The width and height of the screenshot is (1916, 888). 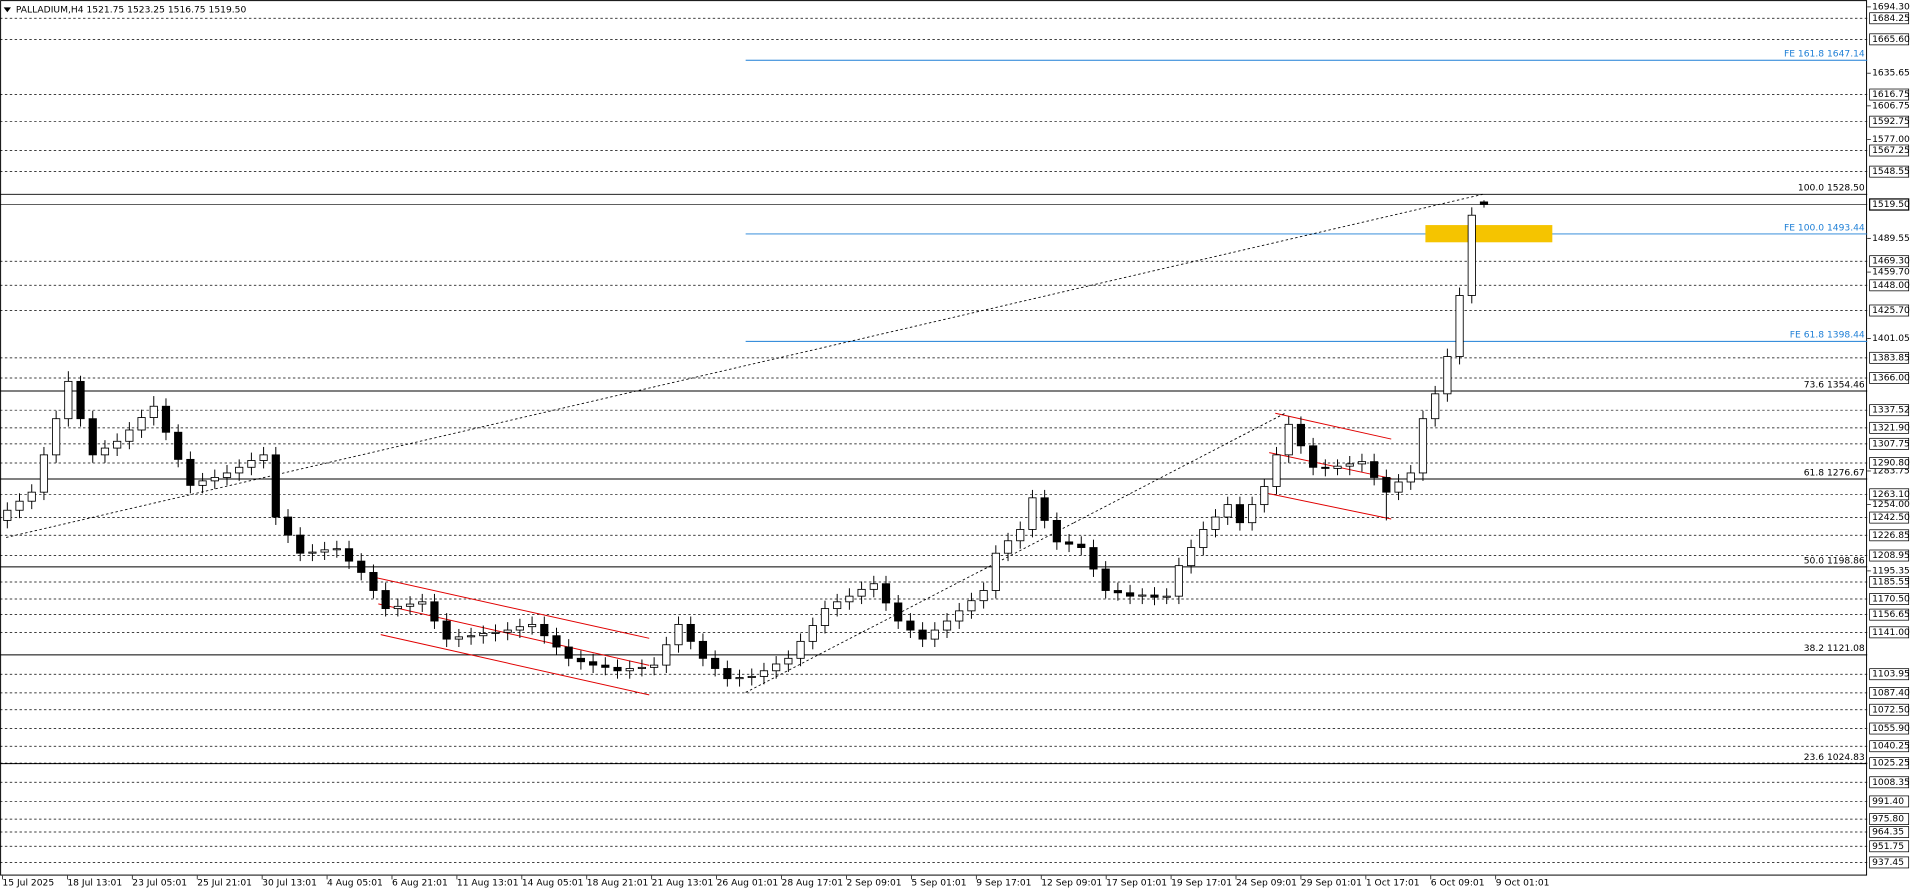 What do you see at coordinates (1891, 555) in the screenshot?
I see `level-label: 1208.95` at bounding box center [1891, 555].